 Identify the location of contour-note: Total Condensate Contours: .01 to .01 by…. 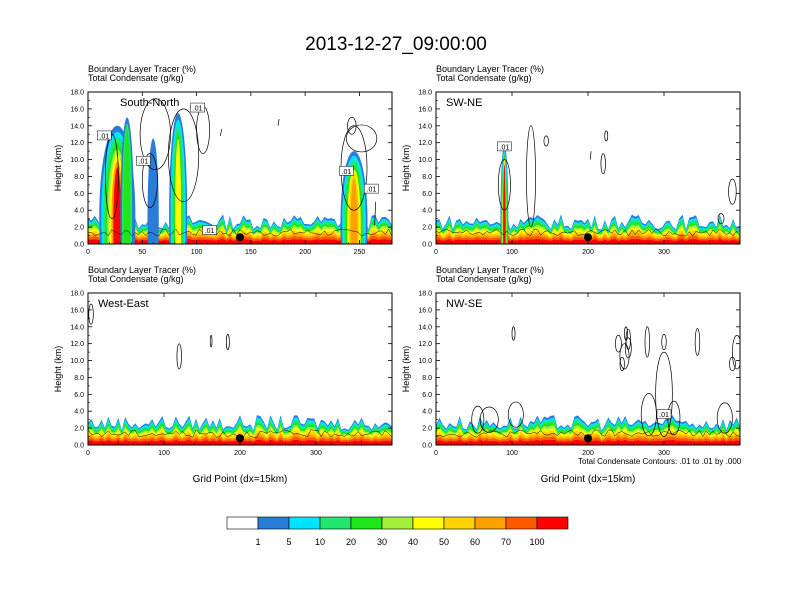
(660, 461).